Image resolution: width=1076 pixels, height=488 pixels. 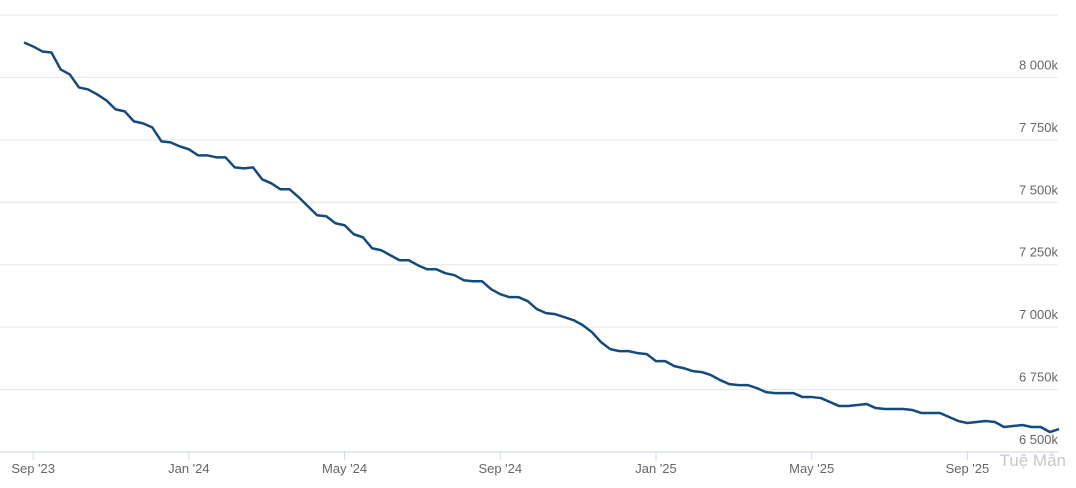 What do you see at coordinates (1039, 377) in the screenshot?
I see `y-tick-label: 6 750k` at bounding box center [1039, 377].